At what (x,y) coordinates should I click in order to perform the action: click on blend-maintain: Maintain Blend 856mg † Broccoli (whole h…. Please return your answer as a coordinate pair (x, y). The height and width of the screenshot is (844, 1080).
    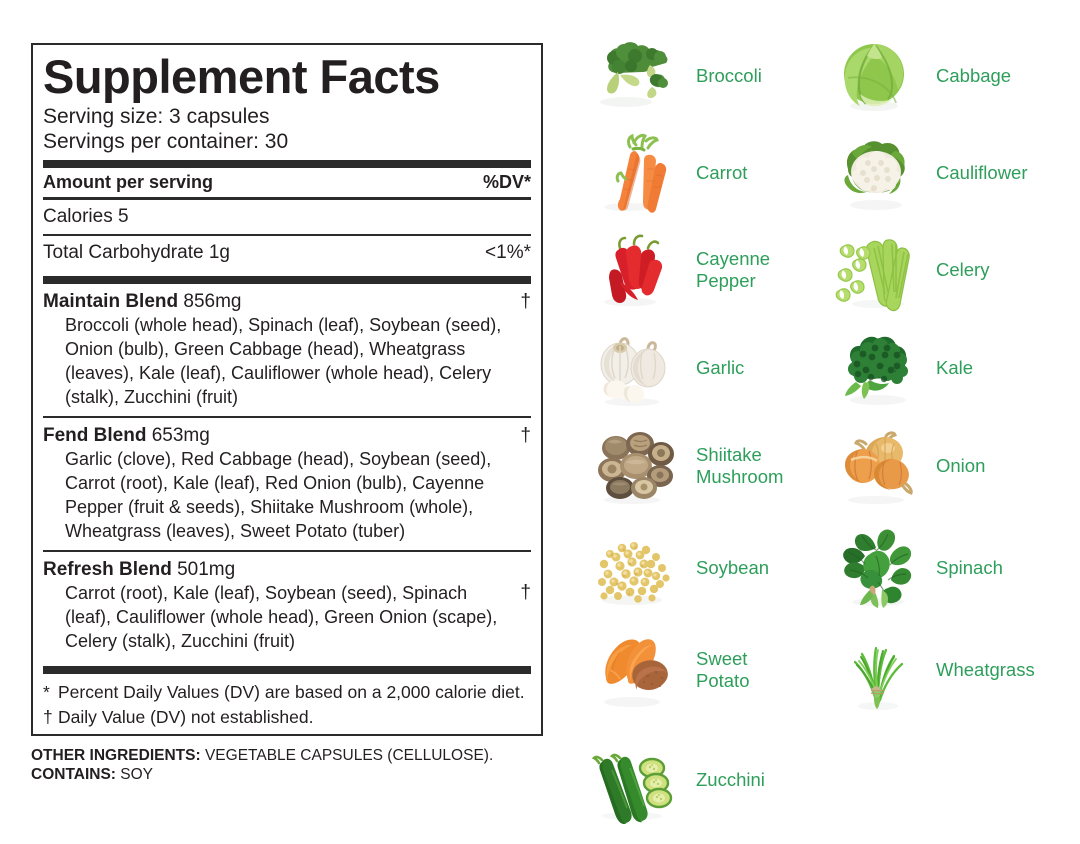
    Looking at the image, I should click on (287, 350).